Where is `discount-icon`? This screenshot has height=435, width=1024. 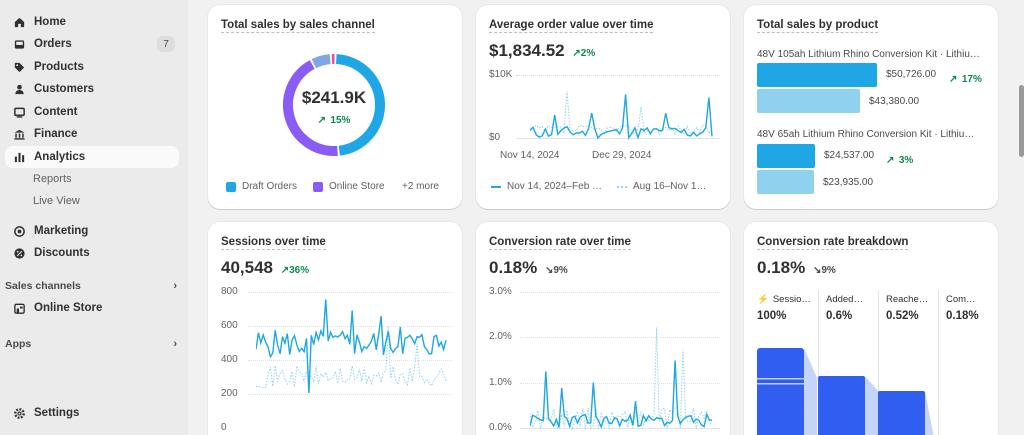 discount-icon is located at coordinates (19, 253).